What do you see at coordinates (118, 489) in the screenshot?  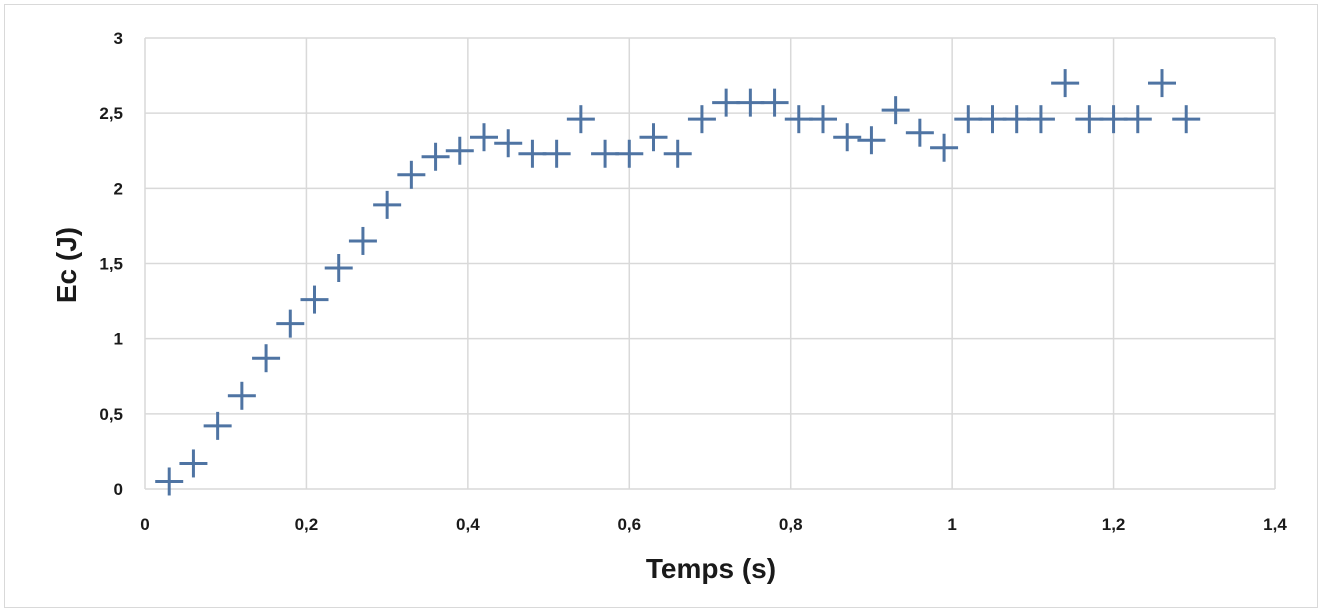 I see `y-tick-label: 0` at bounding box center [118, 489].